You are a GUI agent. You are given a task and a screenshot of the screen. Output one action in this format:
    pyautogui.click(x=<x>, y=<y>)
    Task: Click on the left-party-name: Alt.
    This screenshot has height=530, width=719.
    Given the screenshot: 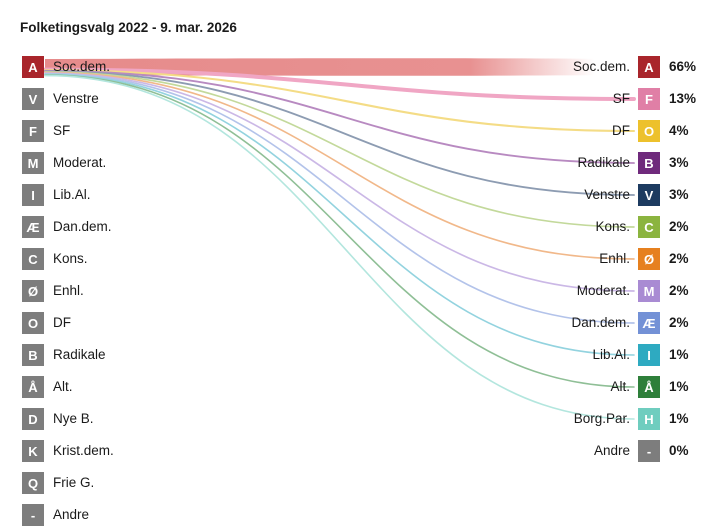 What is the action you would take?
    pyautogui.click(x=63, y=386)
    